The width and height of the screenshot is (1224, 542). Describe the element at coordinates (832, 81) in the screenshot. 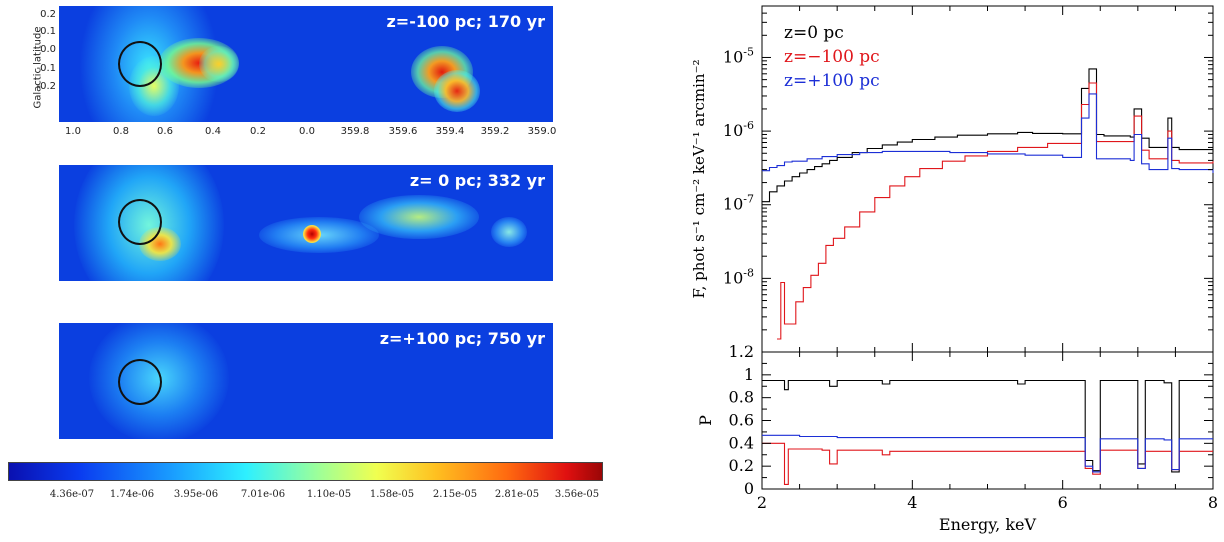

I see `legend-entry: z=+100 pc` at that location.